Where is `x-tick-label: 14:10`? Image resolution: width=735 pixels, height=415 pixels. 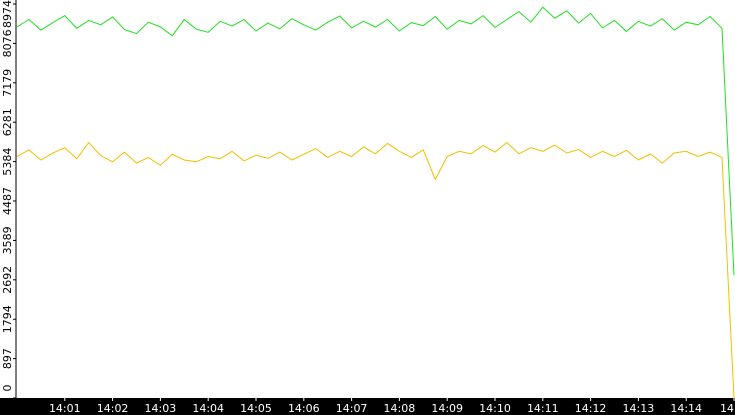 x-tick-label: 14:10 is located at coordinates (495, 408).